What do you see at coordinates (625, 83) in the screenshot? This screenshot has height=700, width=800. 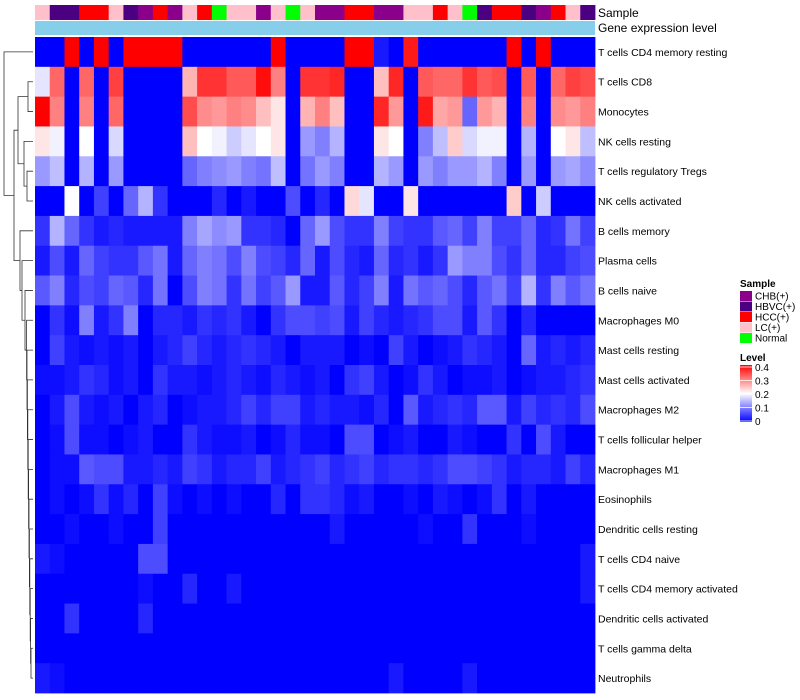 I see `row-label: T cells CD8` at bounding box center [625, 83].